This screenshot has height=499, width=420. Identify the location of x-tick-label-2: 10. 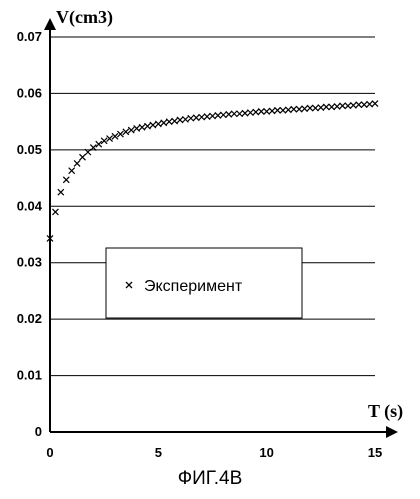
(266, 452).